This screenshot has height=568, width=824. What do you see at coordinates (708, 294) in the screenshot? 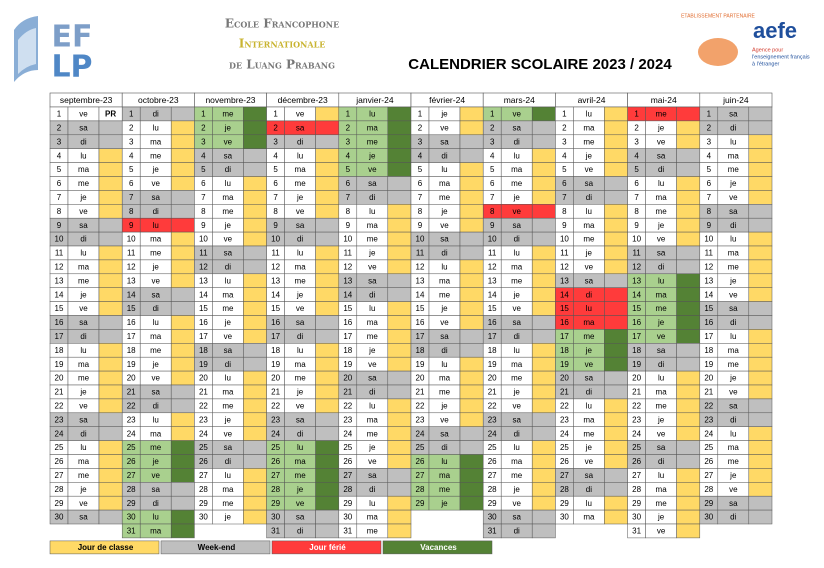
I see `day-number: 14` at bounding box center [708, 294].